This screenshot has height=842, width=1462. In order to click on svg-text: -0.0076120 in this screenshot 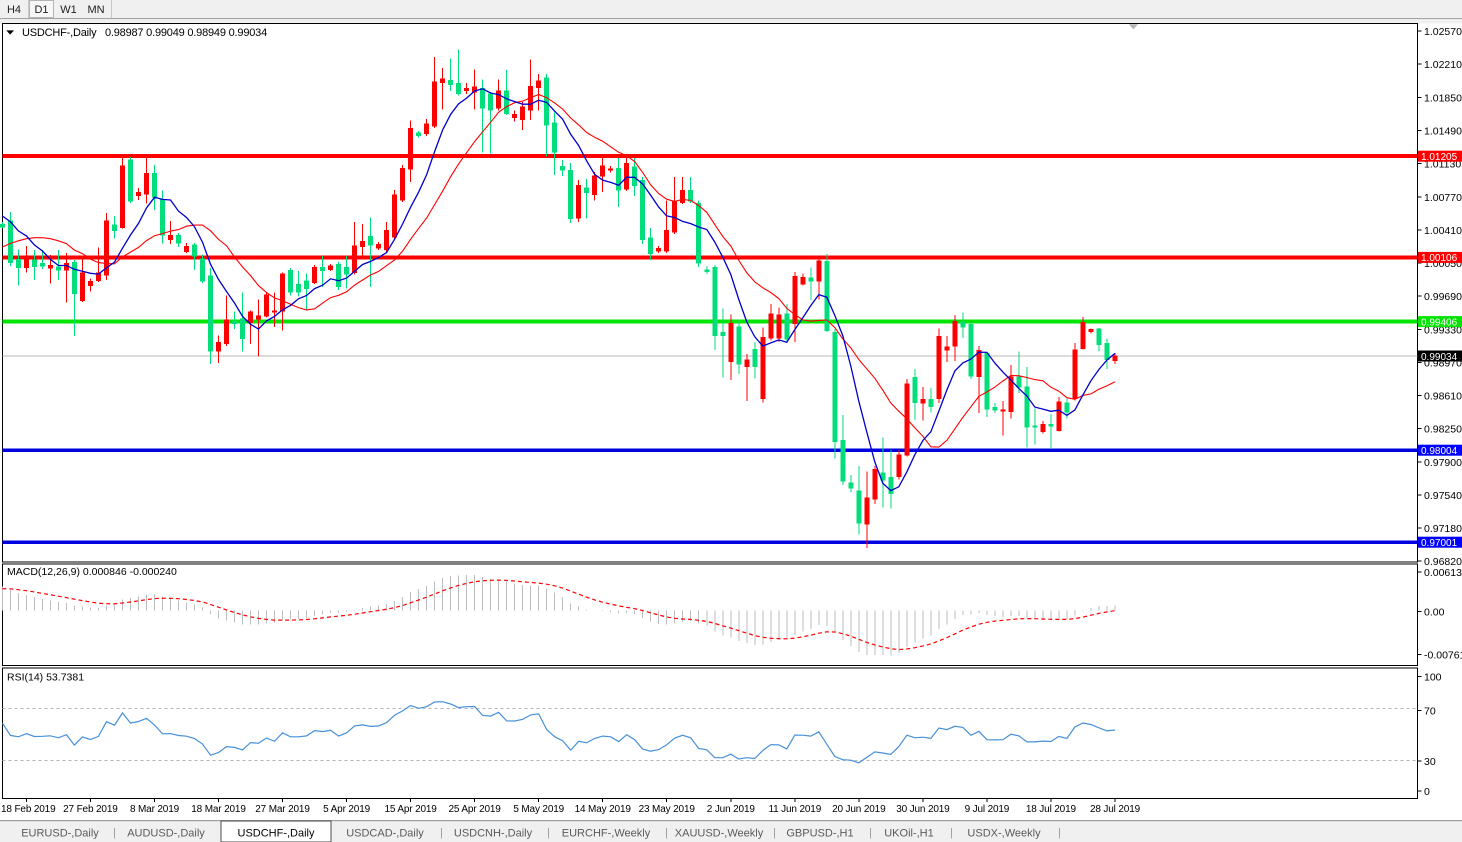, I will do `click(1443, 655)`.